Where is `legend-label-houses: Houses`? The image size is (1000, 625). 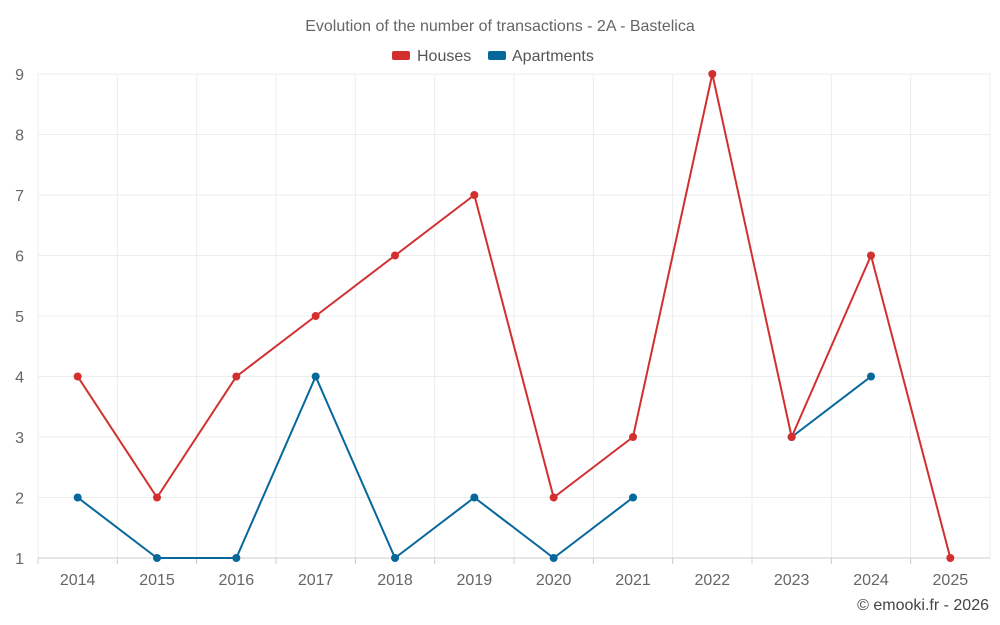
legend-label-houses: Houses is located at coordinates (444, 56).